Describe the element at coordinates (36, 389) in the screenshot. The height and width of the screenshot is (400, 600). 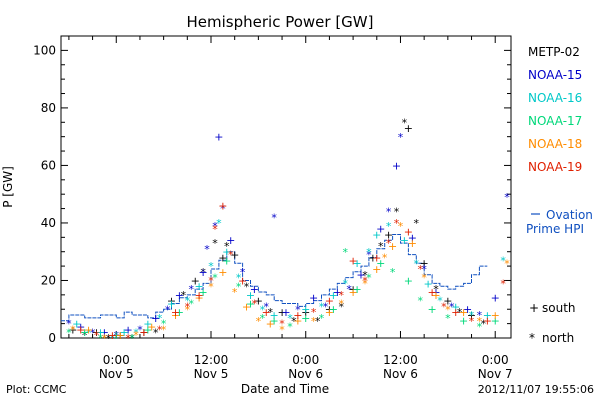
I see `plot-source: Plot: CCMC` at that location.